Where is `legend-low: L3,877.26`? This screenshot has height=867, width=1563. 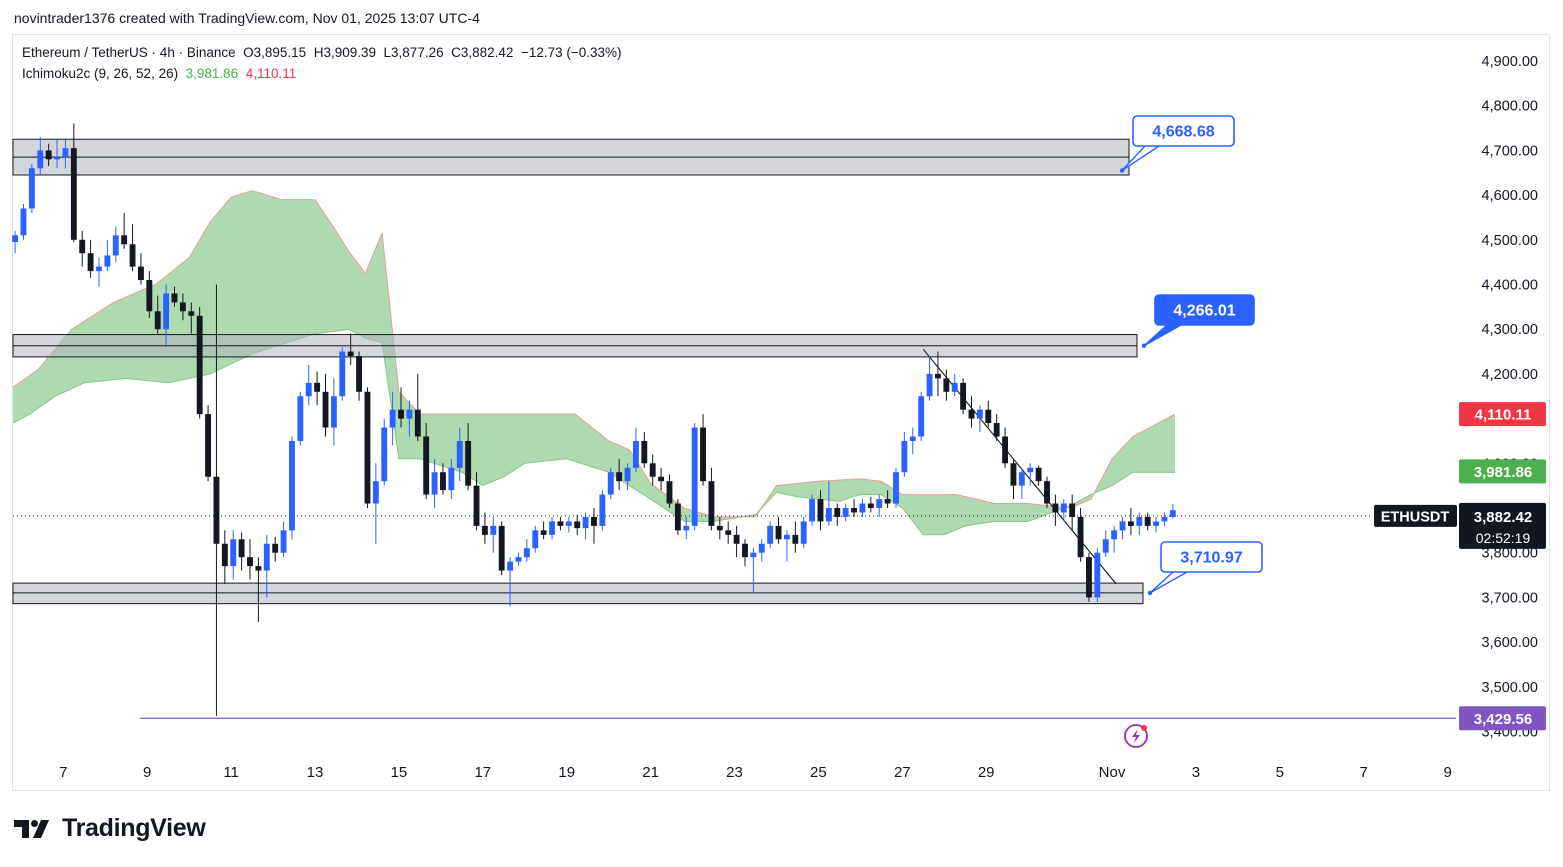 legend-low: L3,877.26 is located at coordinates (413, 52).